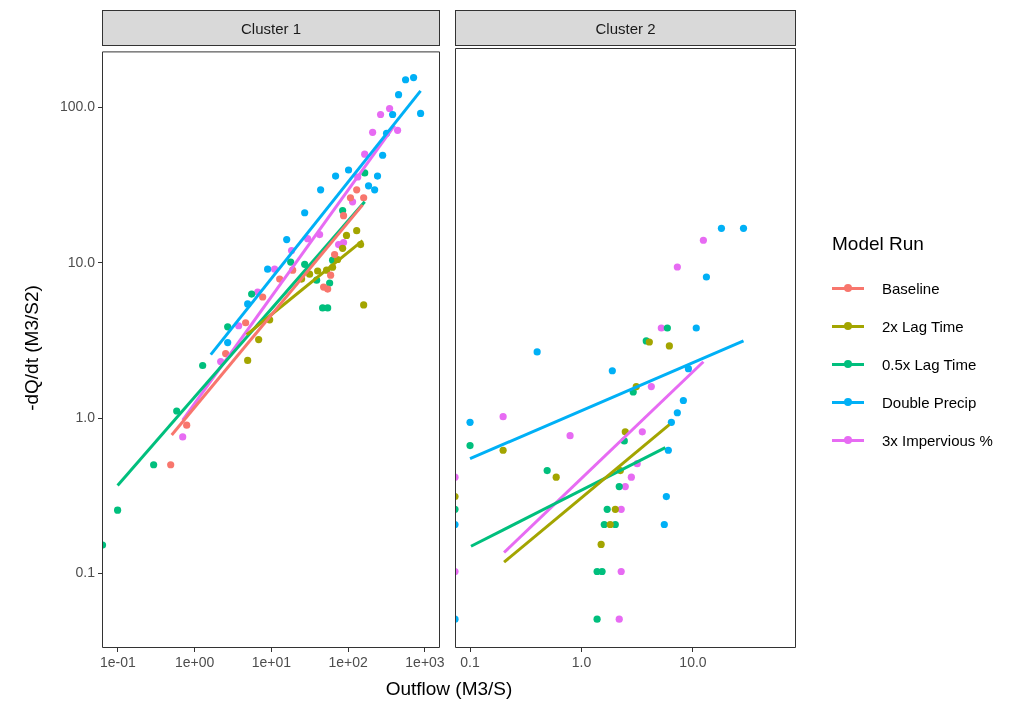  Describe the element at coordinates (31, 348) in the screenshot. I see `y-axis-title: -dQ/dt (M3/S2)` at that location.